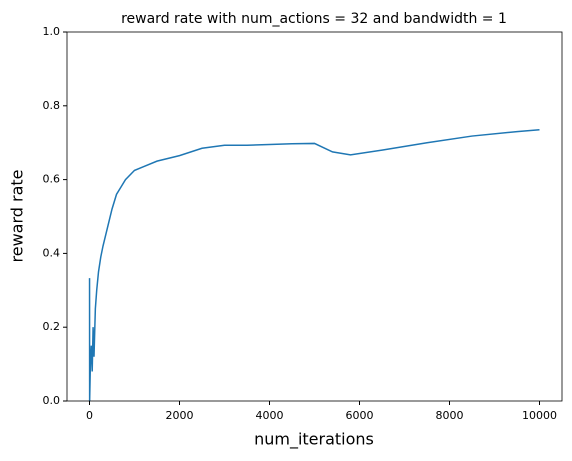  What do you see at coordinates (52, 400) in the screenshot?
I see `y-tick-label: 0.0` at bounding box center [52, 400].